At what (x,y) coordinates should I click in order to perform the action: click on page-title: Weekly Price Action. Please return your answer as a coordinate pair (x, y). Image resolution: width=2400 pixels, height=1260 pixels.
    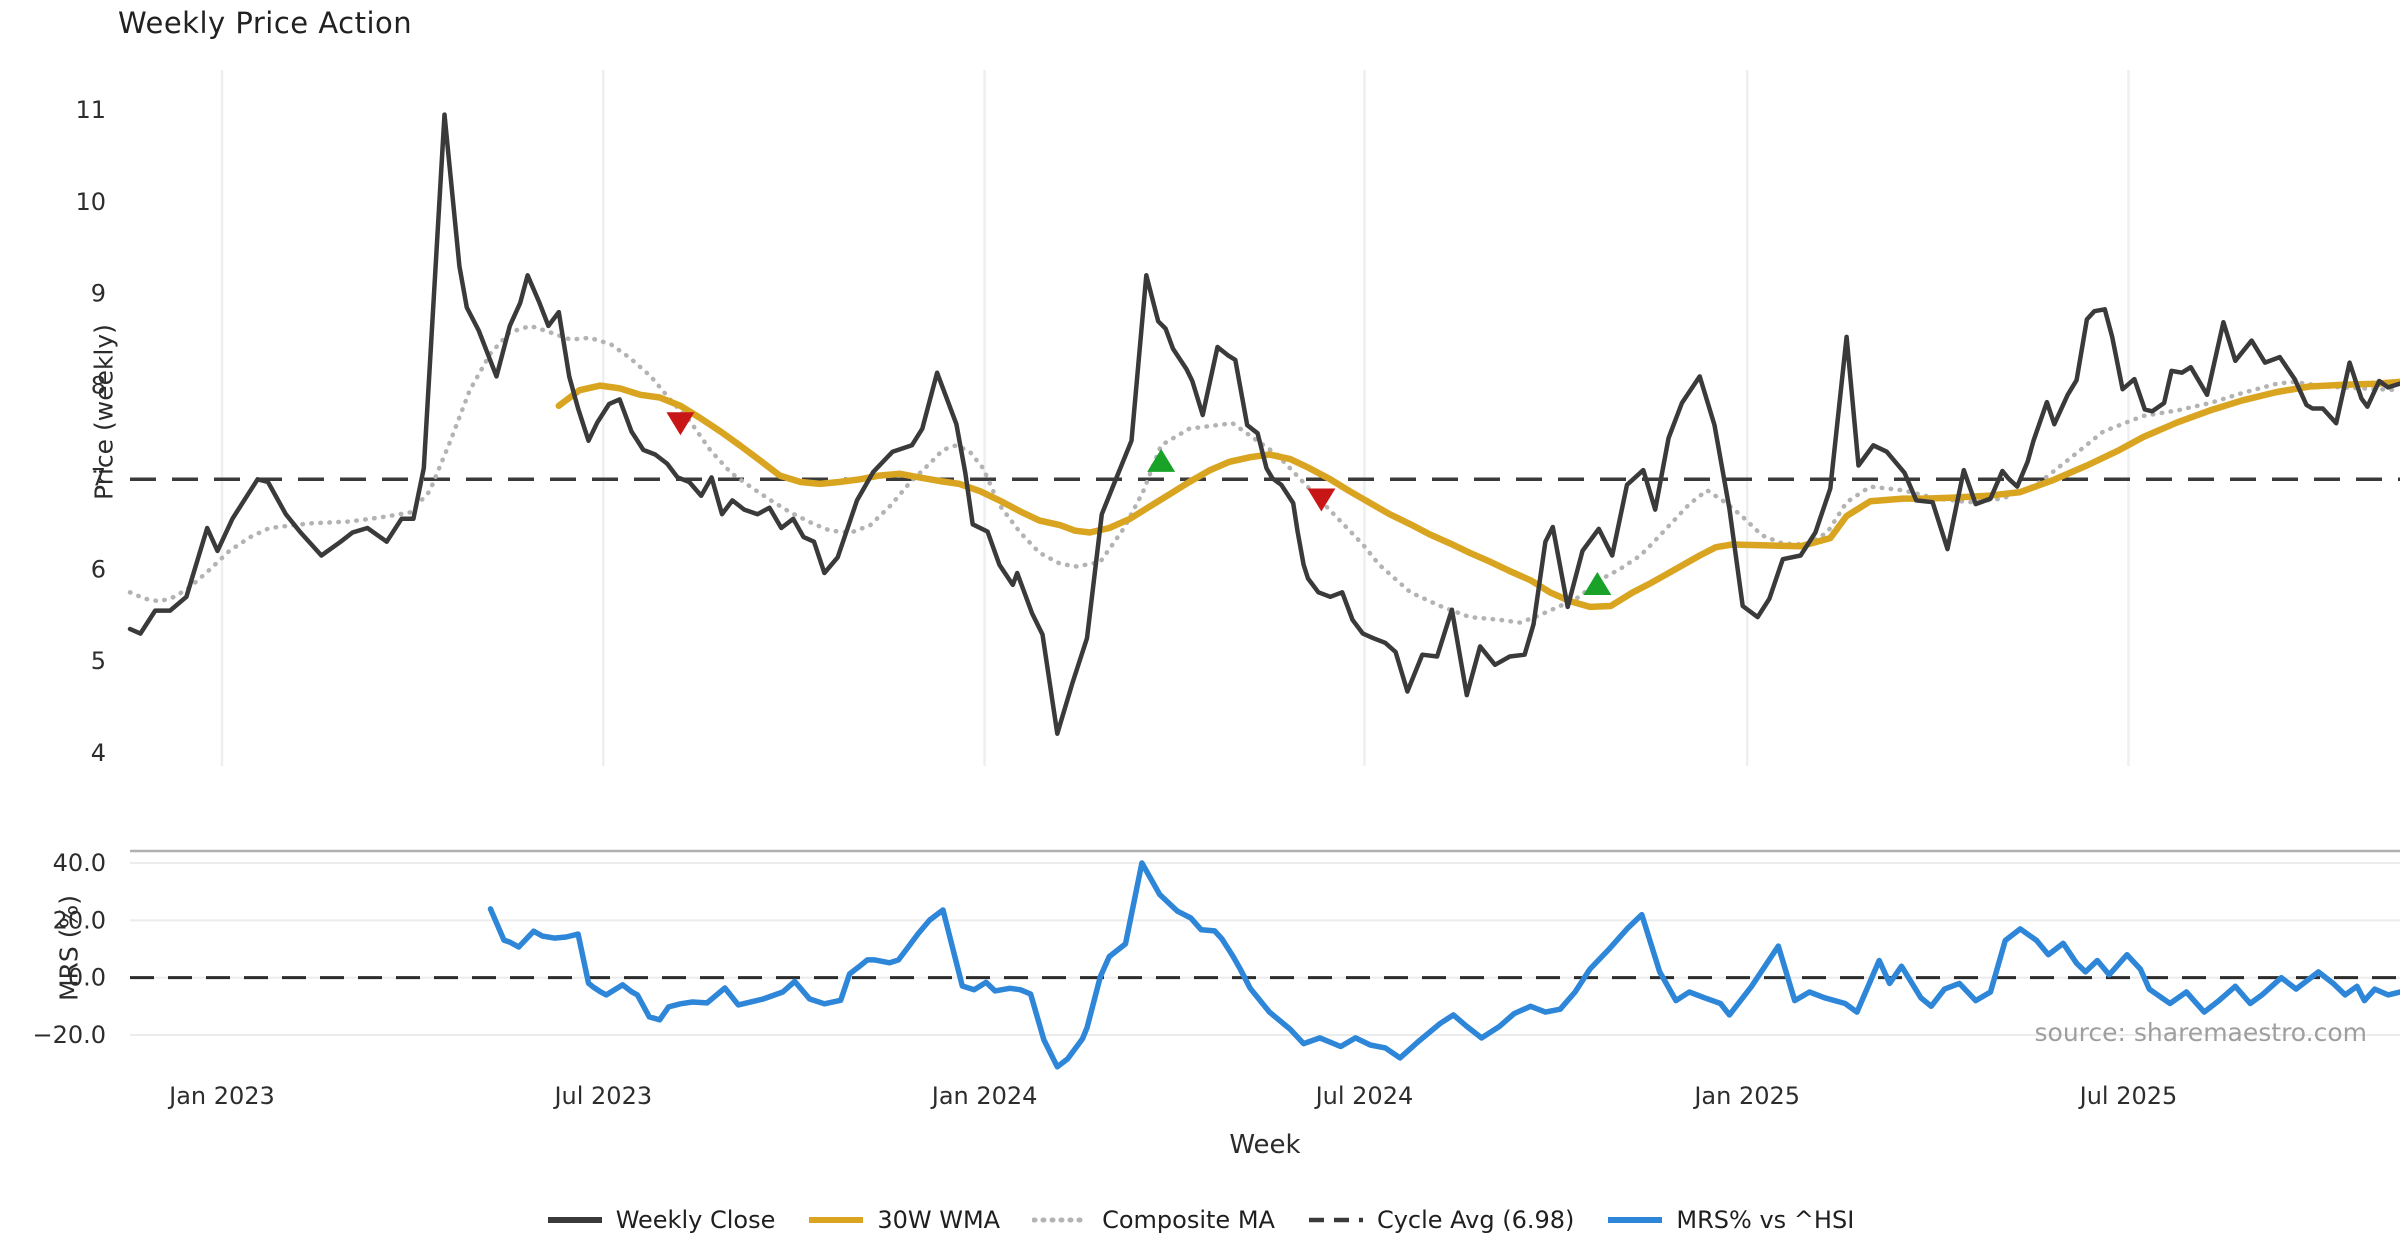
    Looking at the image, I should click on (265, 23).